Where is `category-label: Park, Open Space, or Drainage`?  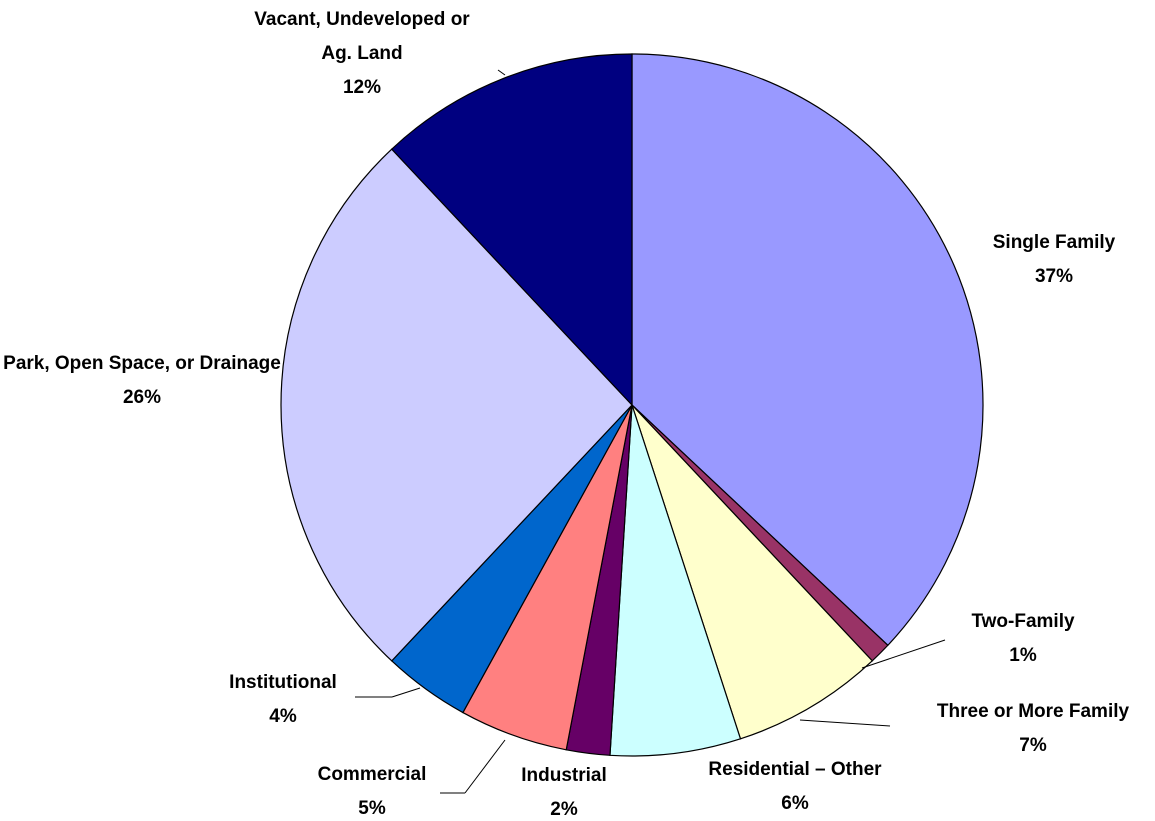
category-label: Park, Open Space, or Drainage is located at coordinates (142, 363).